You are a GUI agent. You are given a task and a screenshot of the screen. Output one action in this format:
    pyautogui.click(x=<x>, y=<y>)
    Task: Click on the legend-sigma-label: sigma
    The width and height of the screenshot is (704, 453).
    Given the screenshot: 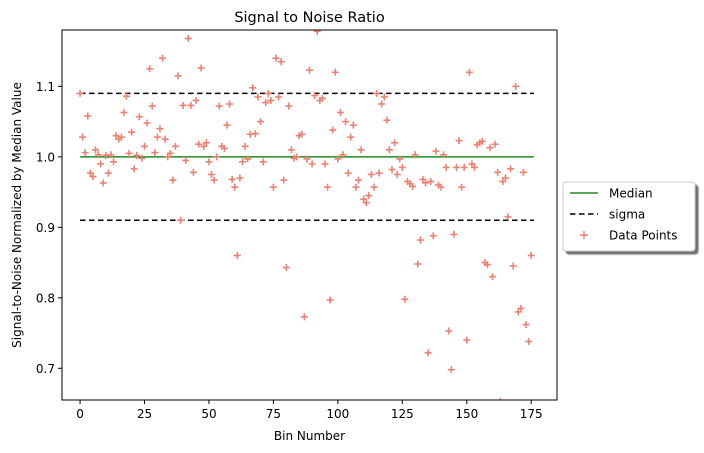 What is the action you would take?
    pyautogui.click(x=627, y=215)
    